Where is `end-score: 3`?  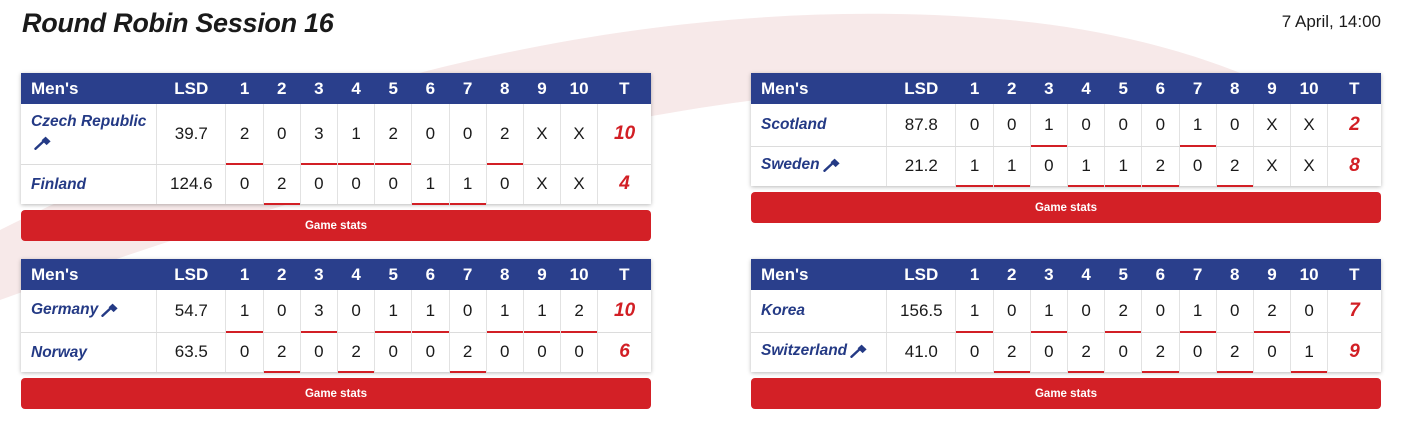 end-score: 3 is located at coordinates (318, 311).